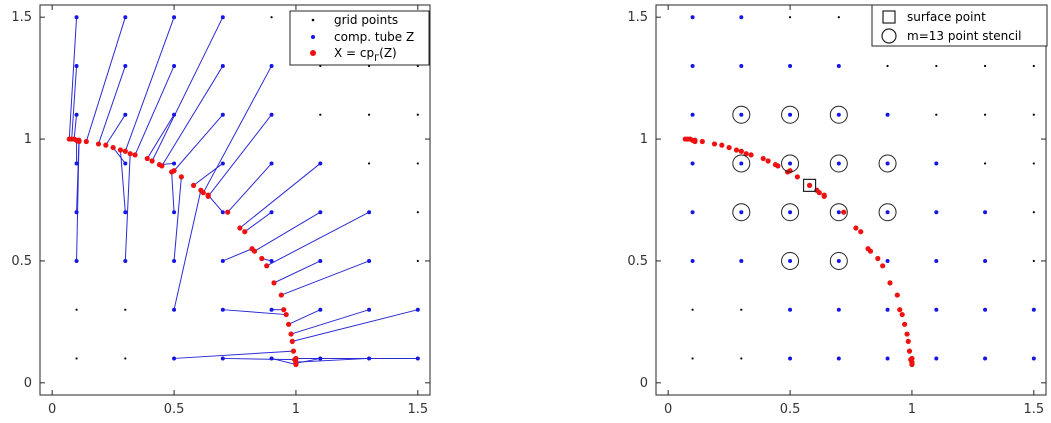 The image size is (1051, 423). Describe the element at coordinates (313, 20) in the screenshot. I see `legend-grid-marker` at that location.